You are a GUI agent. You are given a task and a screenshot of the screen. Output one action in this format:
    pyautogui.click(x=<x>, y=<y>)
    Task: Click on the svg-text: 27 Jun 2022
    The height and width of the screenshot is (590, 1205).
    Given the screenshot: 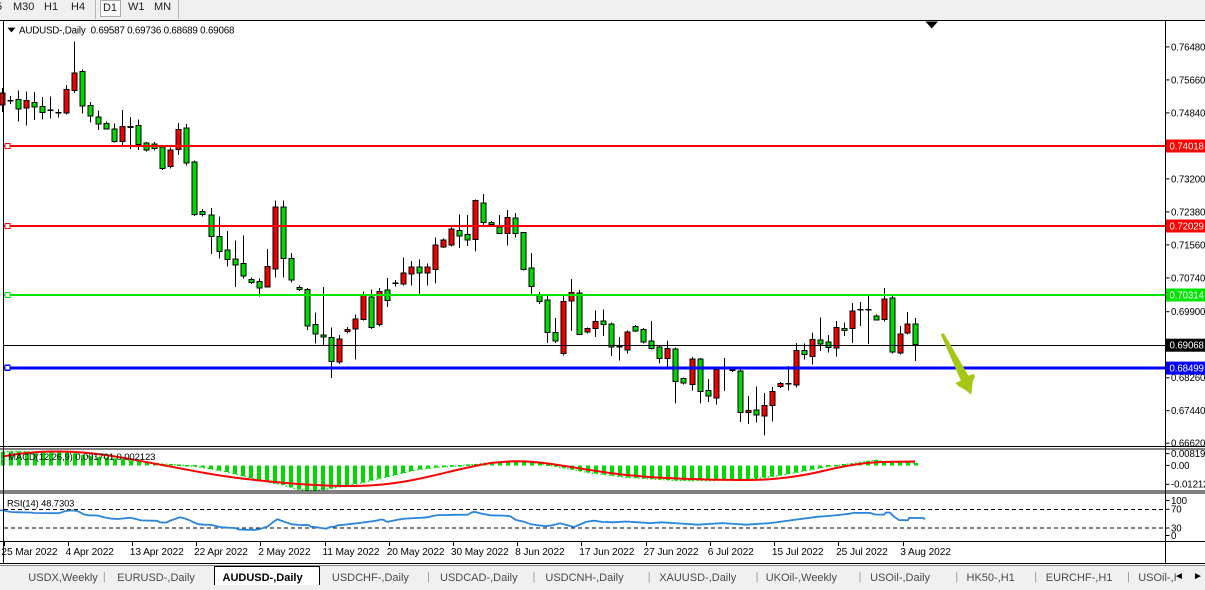 What is the action you would take?
    pyautogui.click(x=671, y=552)
    